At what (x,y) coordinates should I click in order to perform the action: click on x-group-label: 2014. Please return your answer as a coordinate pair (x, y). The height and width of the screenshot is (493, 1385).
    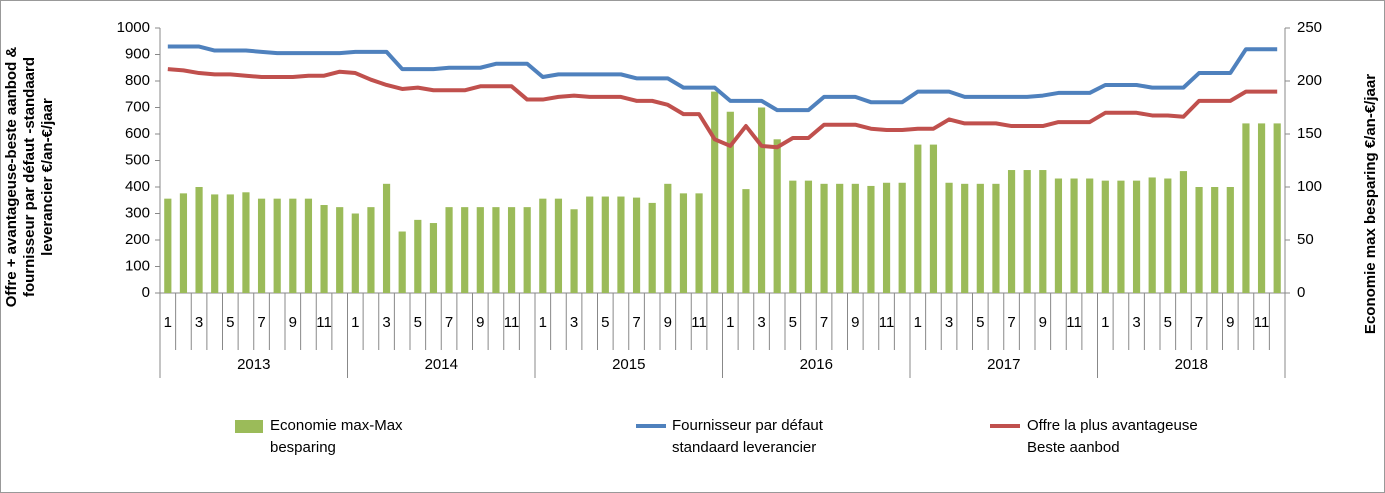
    Looking at the image, I should click on (441, 364).